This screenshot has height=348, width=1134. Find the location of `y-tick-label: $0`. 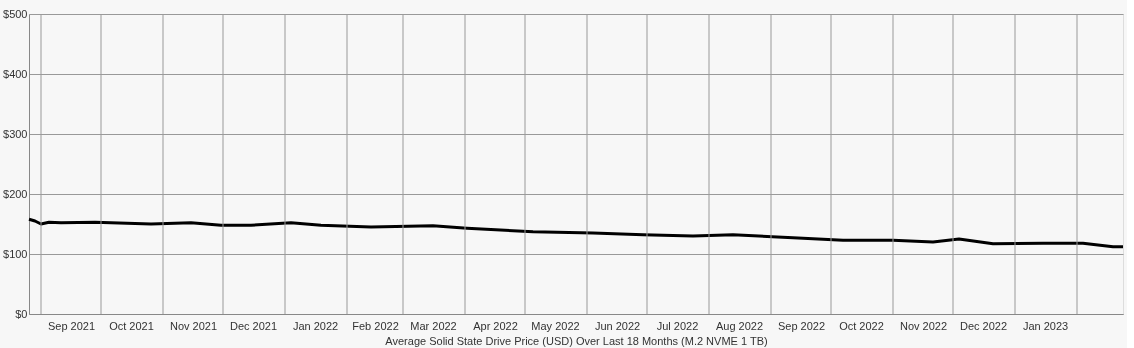

y-tick-label: $0 is located at coordinates (21, 313).